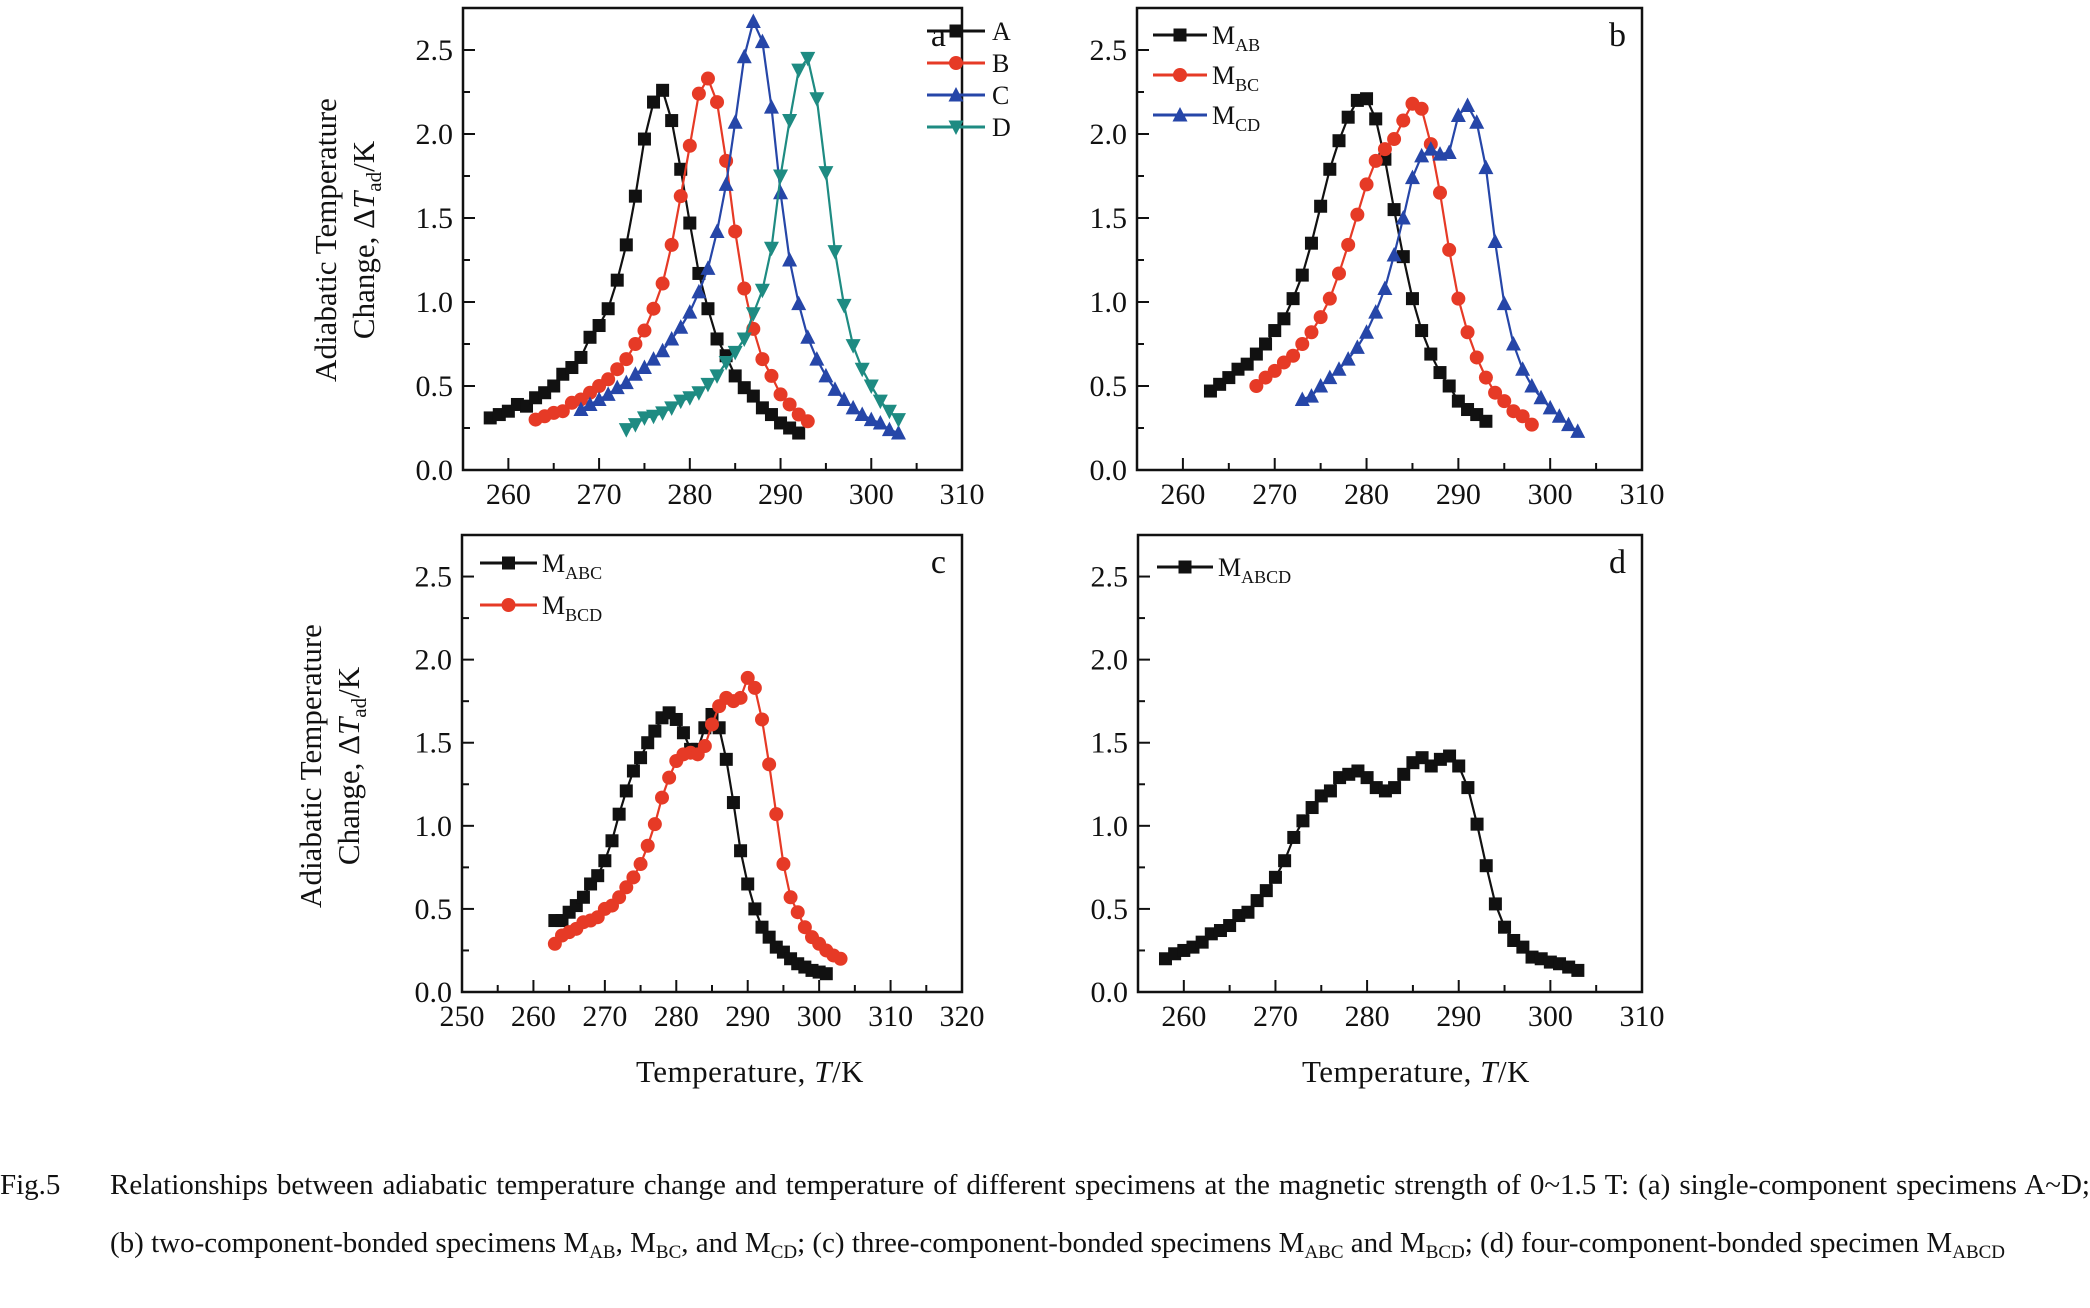  I want to click on caption-subscript: ABCD, so click(1979, 1252).